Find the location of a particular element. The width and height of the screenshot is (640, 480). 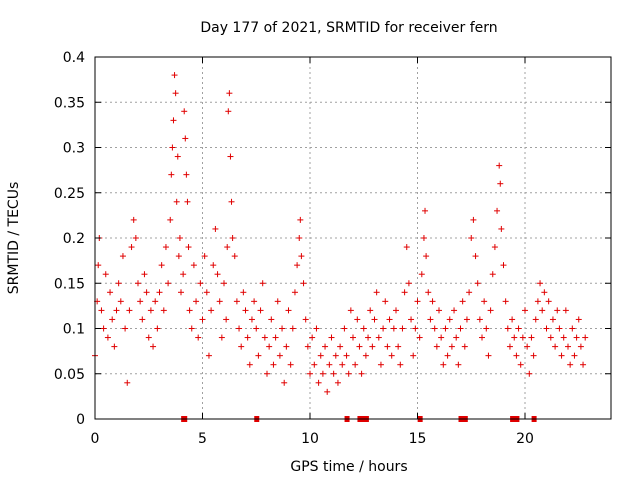

x-axis-label: GPS time / hours is located at coordinates (348, 467).